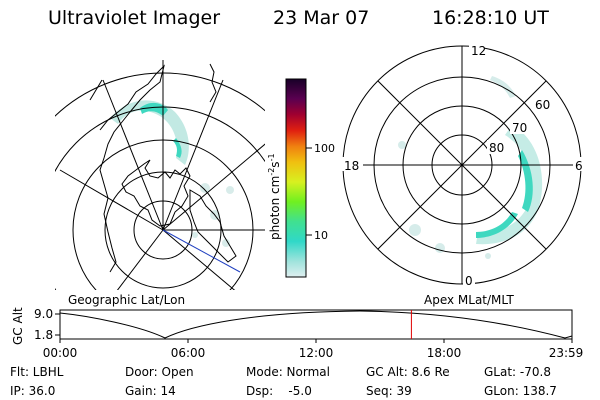 The image size is (600, 400). Describe the element at coordinates (316, 341) in the screenshot. I see `x-ticks` at that location.